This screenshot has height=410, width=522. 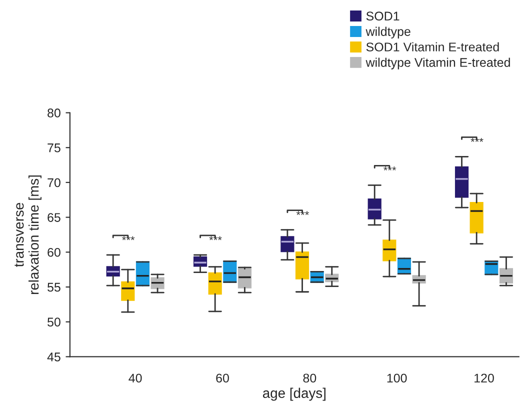 What do you see at coordinates (383, 16) in the screenshot?
I see `legend-label: SOD1` at bounding box center [383, 16].